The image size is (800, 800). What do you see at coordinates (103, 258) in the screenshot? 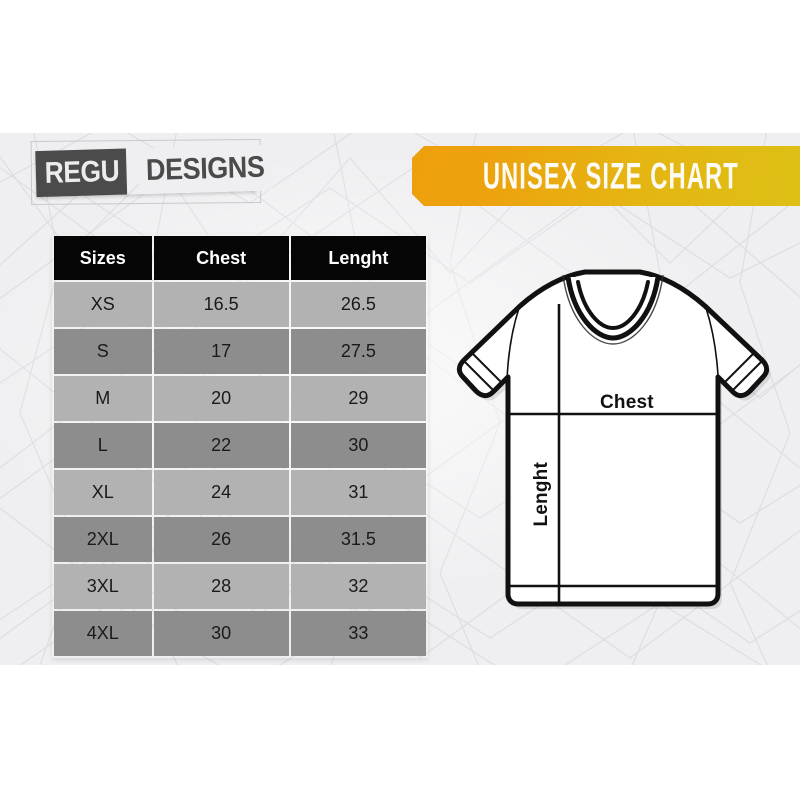
I see `column-header-sizes: Sizes` at bounding box center [103, 258].